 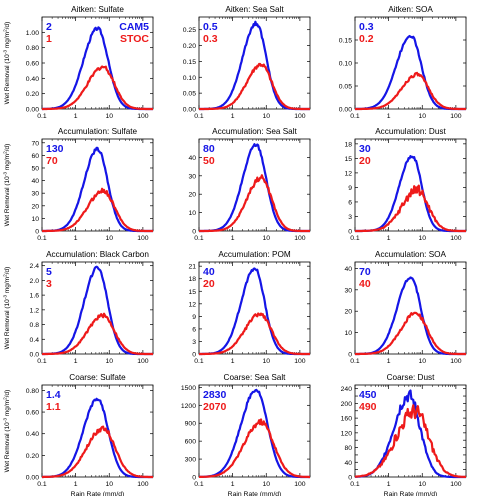 What do you see at coordinates (189, 30) in the screenshot?
I see `y-tick-label: 0.25` at bounding box center [189, 30].